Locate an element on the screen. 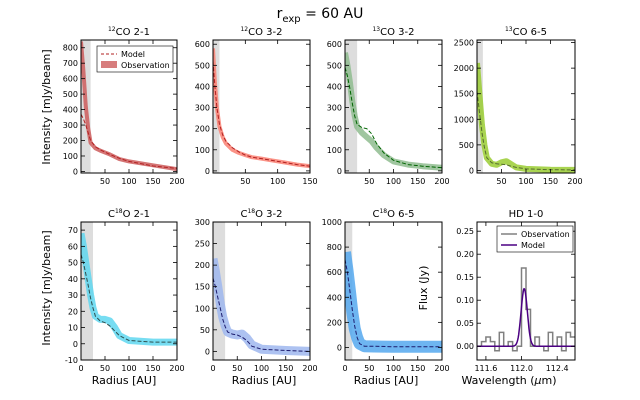 This screenshot has height=400, width=640. y-axis-label-top: Intensity [mJy/beam] is located at coordinates (46, 106).